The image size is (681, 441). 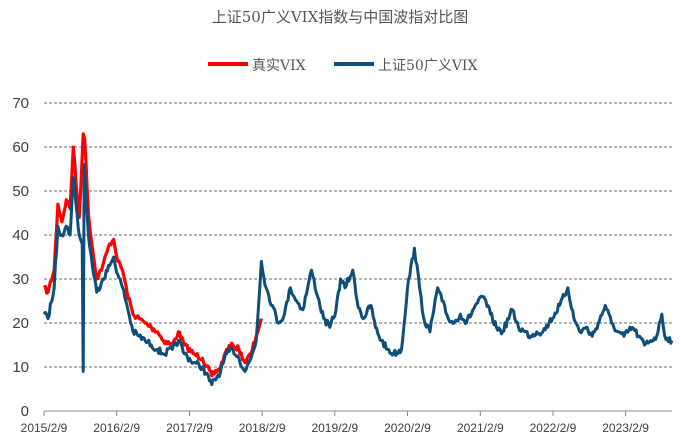 What do you see at coordinates (20, 279) in the screenshot?
I see `y-tick-label: 30` at bounding box center [20, 279].